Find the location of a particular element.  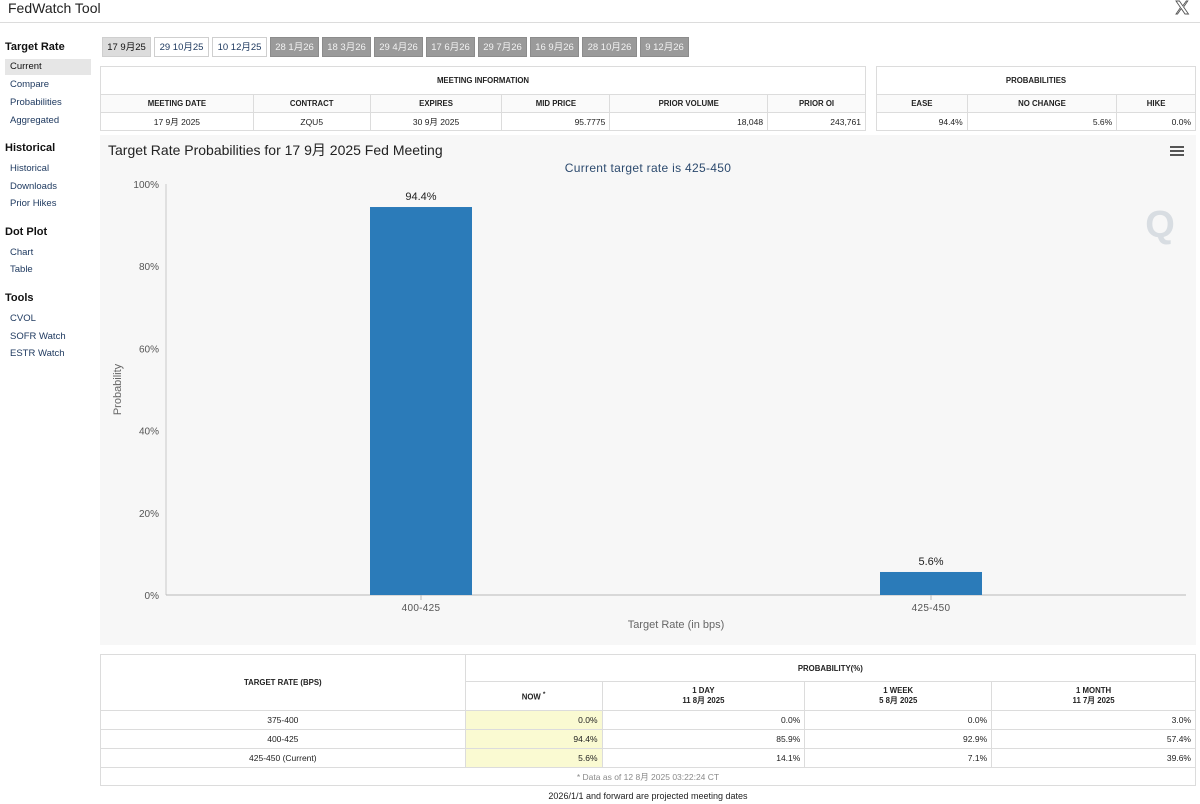

target-rate-cell: 375-400 is located at coordinates (283, 720).